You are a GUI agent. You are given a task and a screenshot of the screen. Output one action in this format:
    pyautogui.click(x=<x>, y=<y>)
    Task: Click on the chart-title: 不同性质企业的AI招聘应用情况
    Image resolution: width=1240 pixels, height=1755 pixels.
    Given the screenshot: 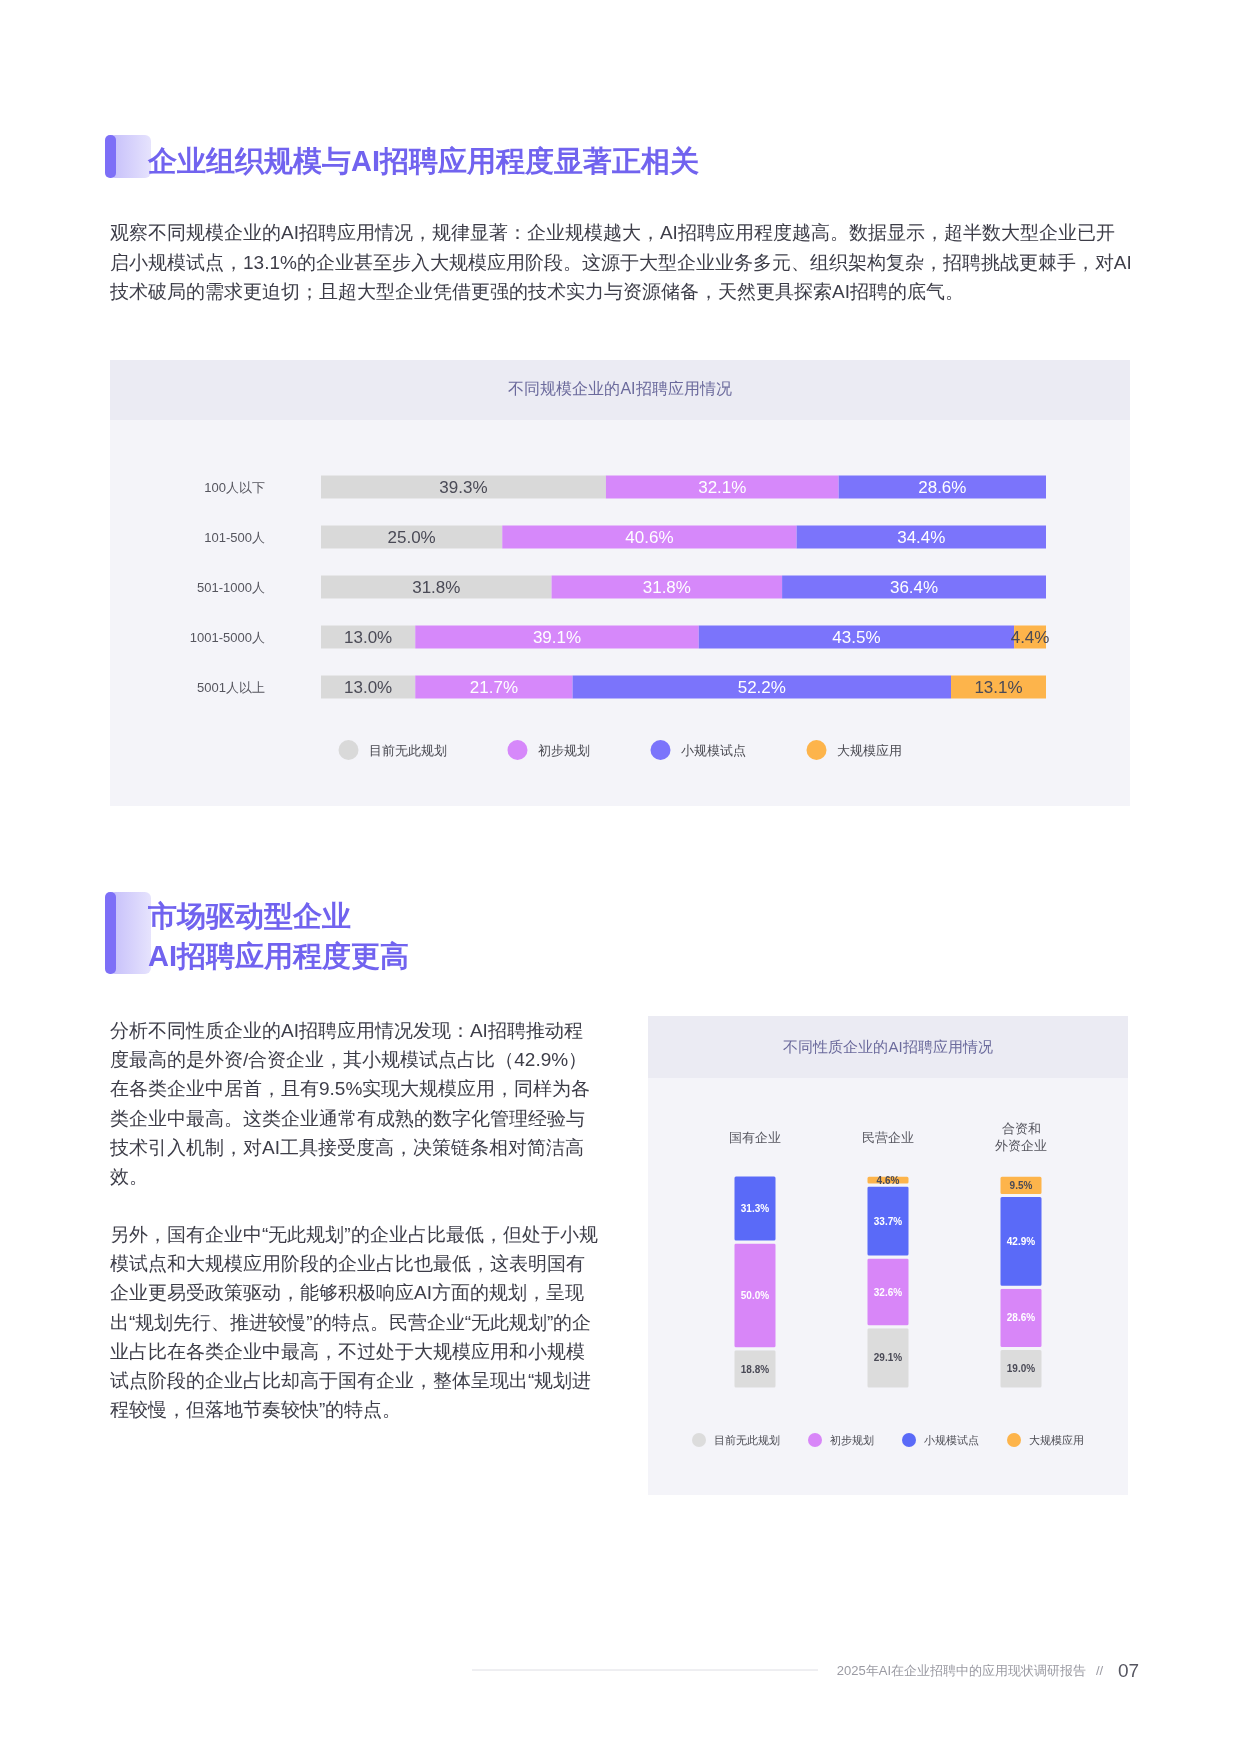 What is the action you would take?
    pyautogui.click(x=888, y=1046)
    